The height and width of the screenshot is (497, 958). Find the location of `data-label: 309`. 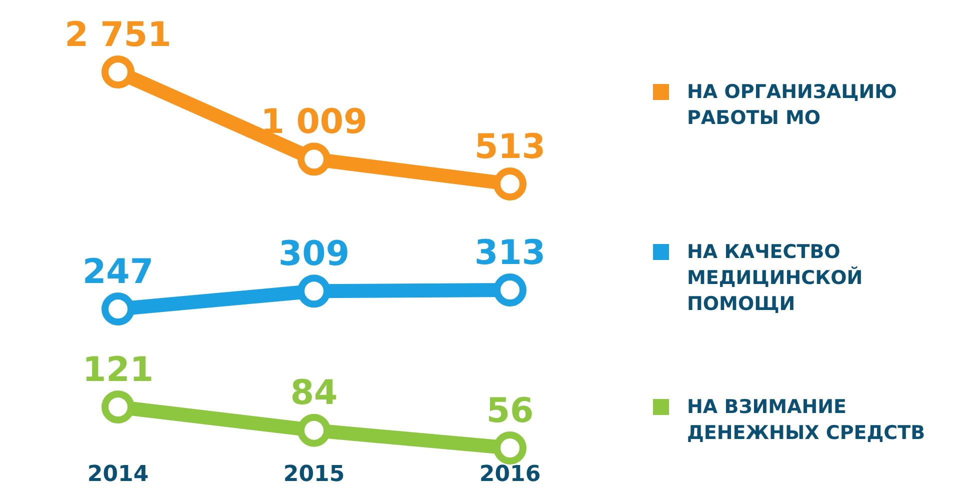

data-label: 309 is located at coordinates (314, 254).